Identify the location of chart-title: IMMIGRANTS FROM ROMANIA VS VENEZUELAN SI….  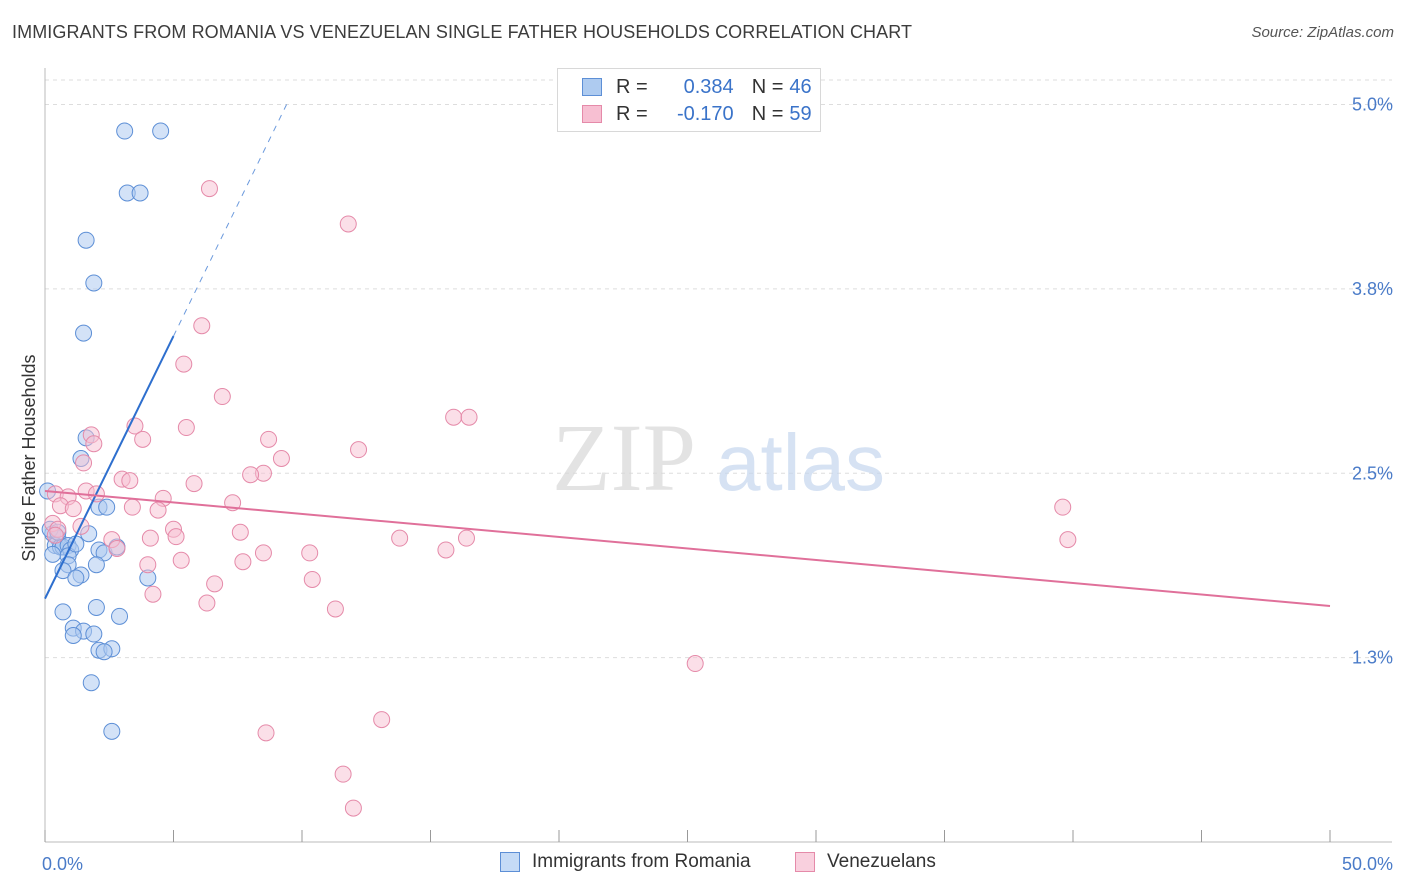
(462, 32).